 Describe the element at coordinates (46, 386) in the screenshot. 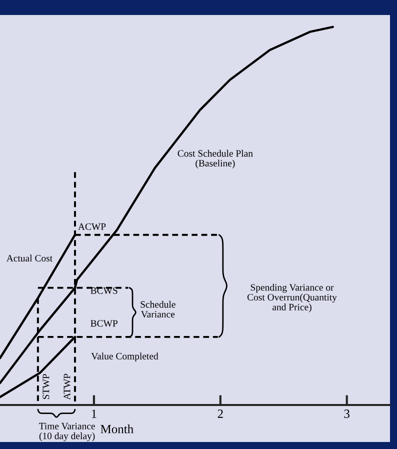

I see `annotation: STWP` at that location.